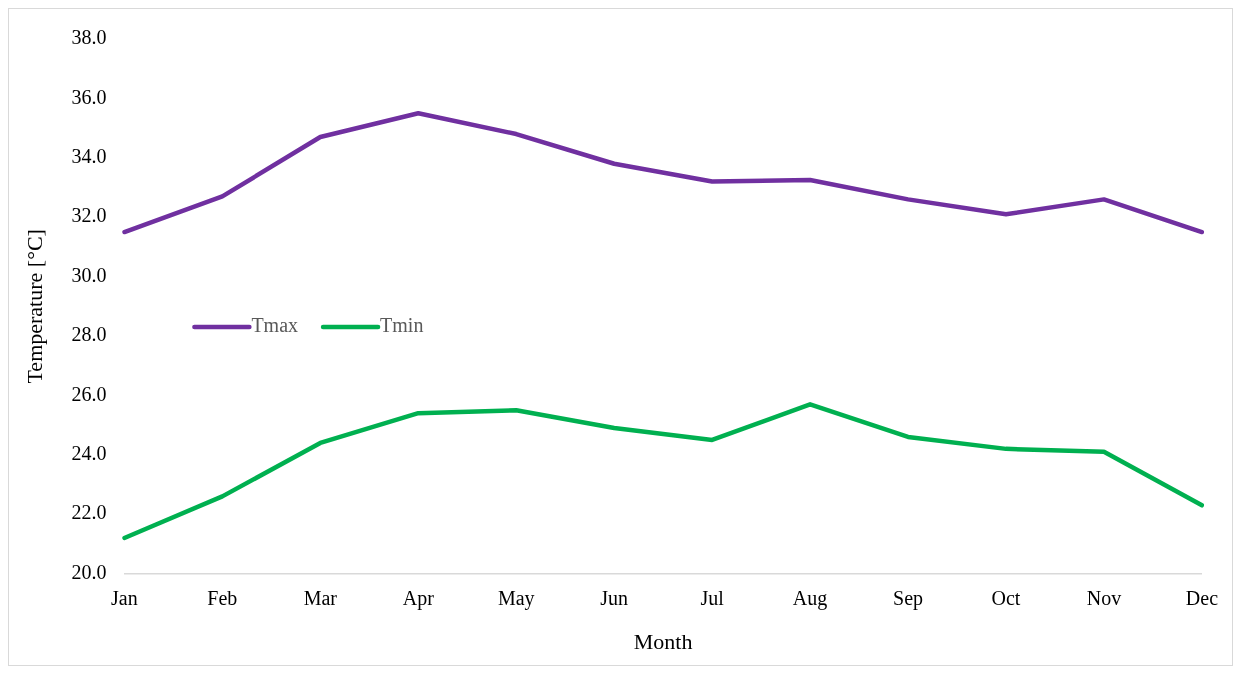 Image resolution: width=1241 pixels, height=674 pixels. What do you see at coordinates (614, 597) in the screenshot?
I see `x-tick-label: Jun` at bounding box center [614, 597].